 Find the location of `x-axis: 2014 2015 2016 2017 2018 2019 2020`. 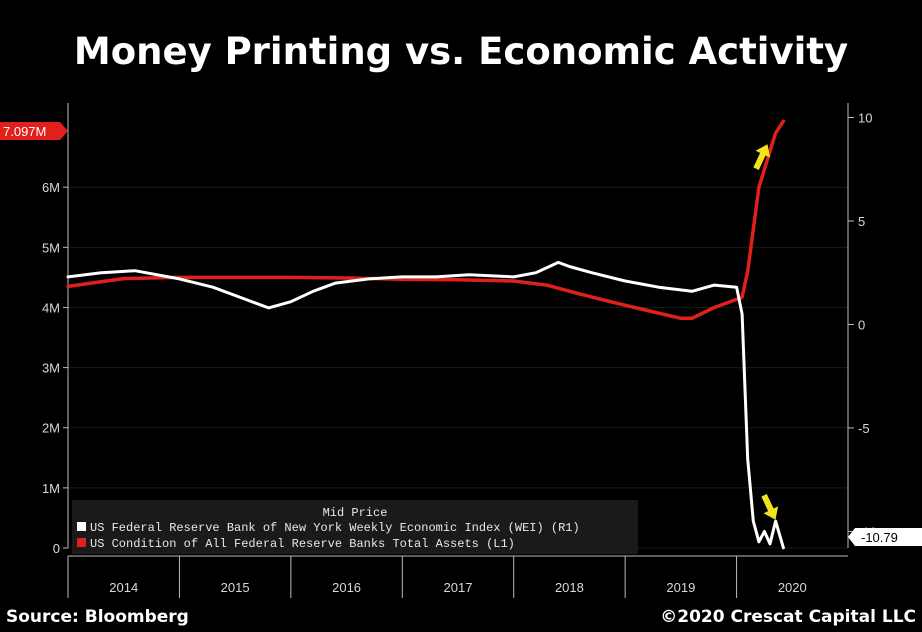

x-axis: 2014 2015 2016 2017 2018 2019 2020 is located at coordinates (457, 576).